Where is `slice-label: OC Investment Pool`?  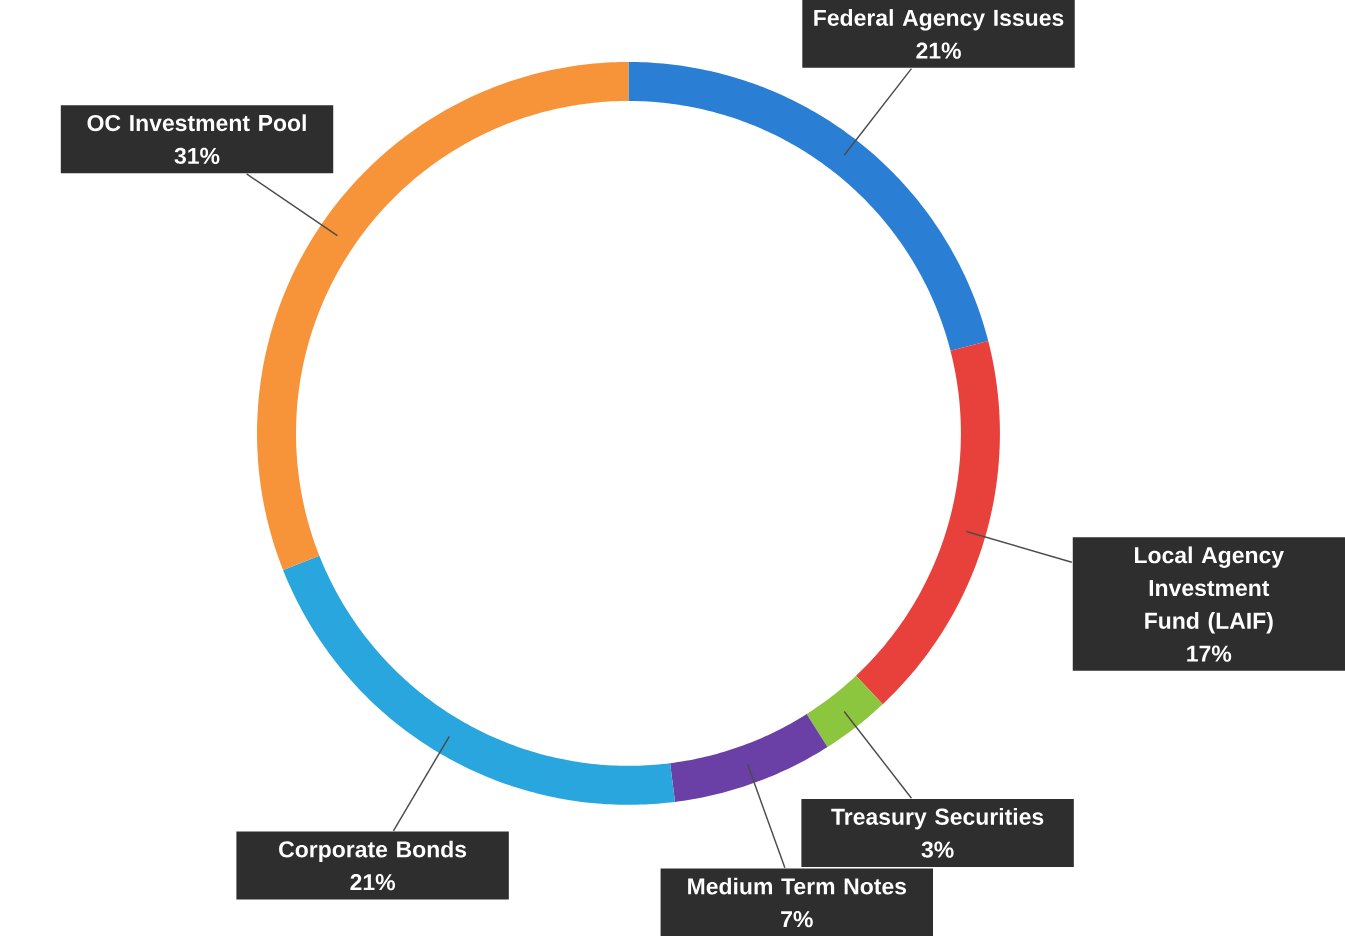
slice-label: OC Investment Pool is located at coordinates (196, 122).